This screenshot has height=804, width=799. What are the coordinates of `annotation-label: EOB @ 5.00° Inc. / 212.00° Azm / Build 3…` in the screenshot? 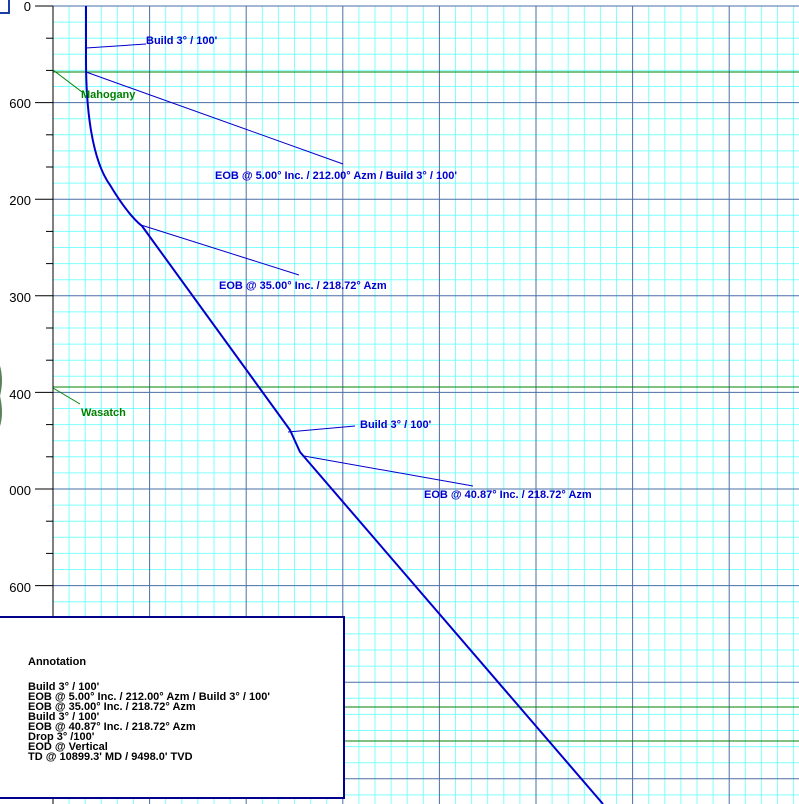 It's located at (336, 176).